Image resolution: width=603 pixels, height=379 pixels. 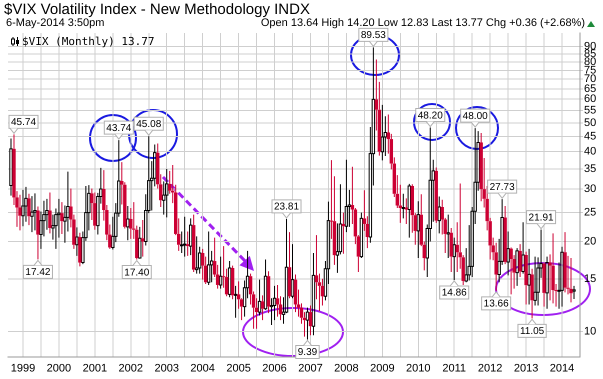 What do you see at coordinates (562, 368) in the screenshot?
I see `x-tick-label: 2014` at bounding box center [562, 368].